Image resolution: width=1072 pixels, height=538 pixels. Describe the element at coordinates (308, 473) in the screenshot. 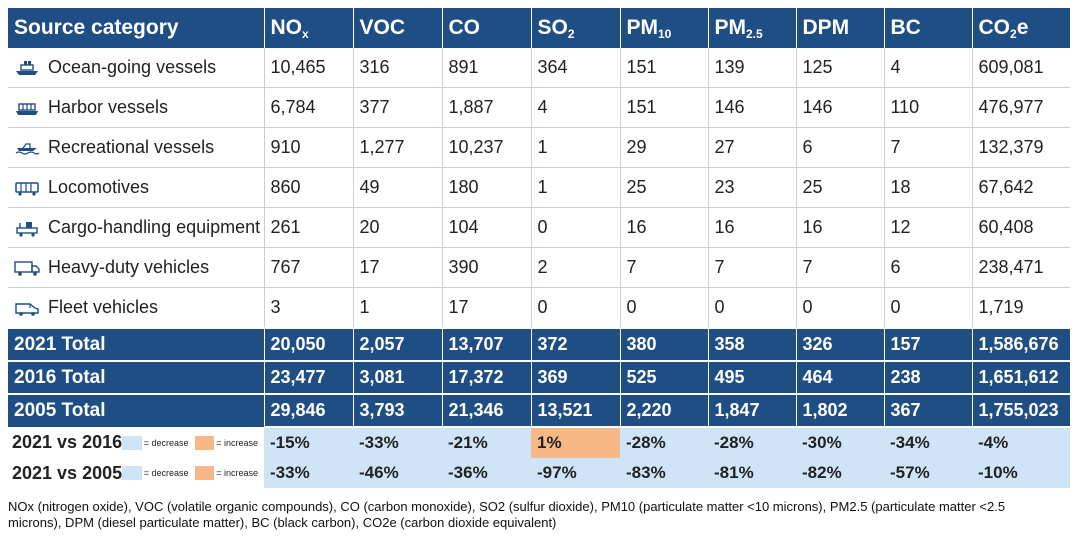

I see `nox-change-cell: -33%` at that location.